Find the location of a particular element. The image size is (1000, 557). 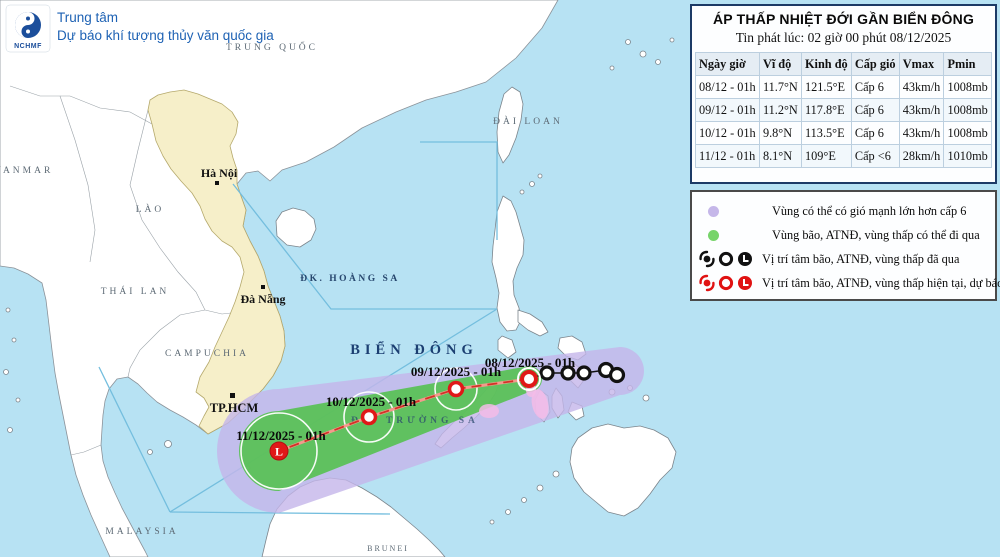

bulletin-title: ÁP THẤP NHIỆT ĐỚI GẦN BIỂN ĐÔNG is located at coordinates (843, 19).